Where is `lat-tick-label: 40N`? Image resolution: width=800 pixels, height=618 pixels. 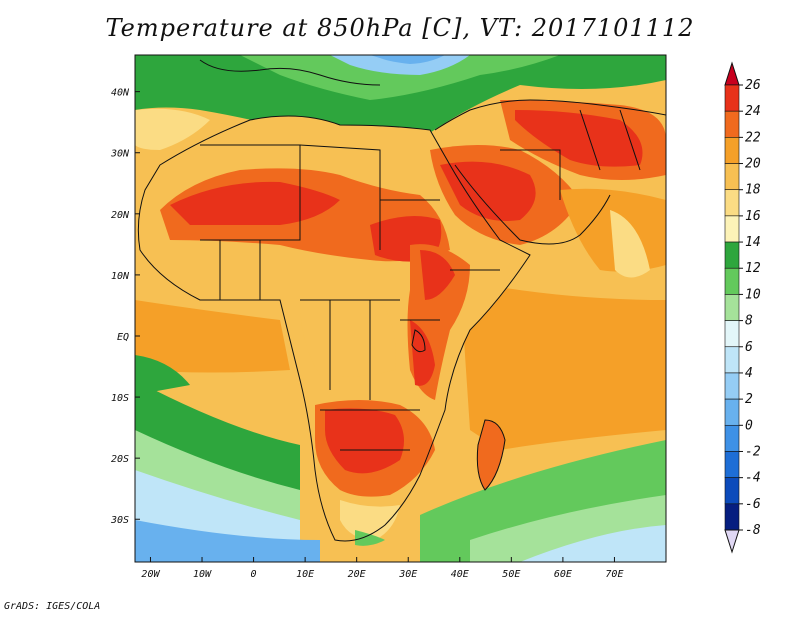 lat-tick-label: 40N is located at coordinates (120, 93).